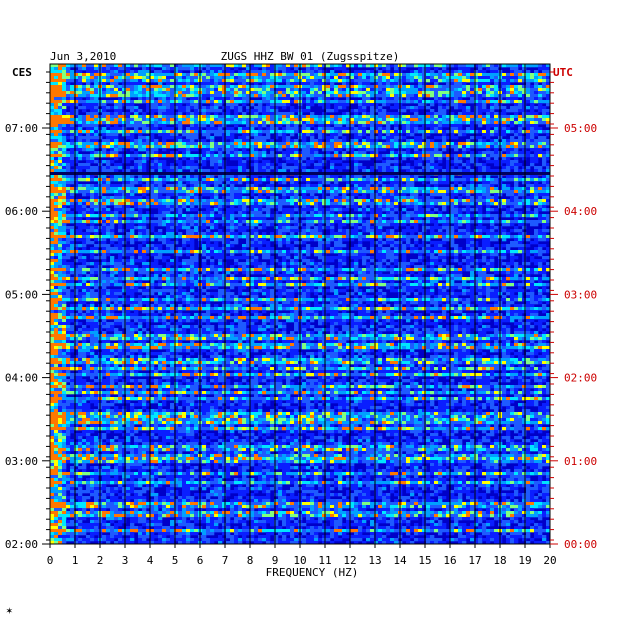 Image resolution: width=630 pixels, height=624 pixels. What do you see at coordinates (580, 461) in the screenshot?
I see `y-tick-label-right: 01:00` at bounding box center [580, 461].